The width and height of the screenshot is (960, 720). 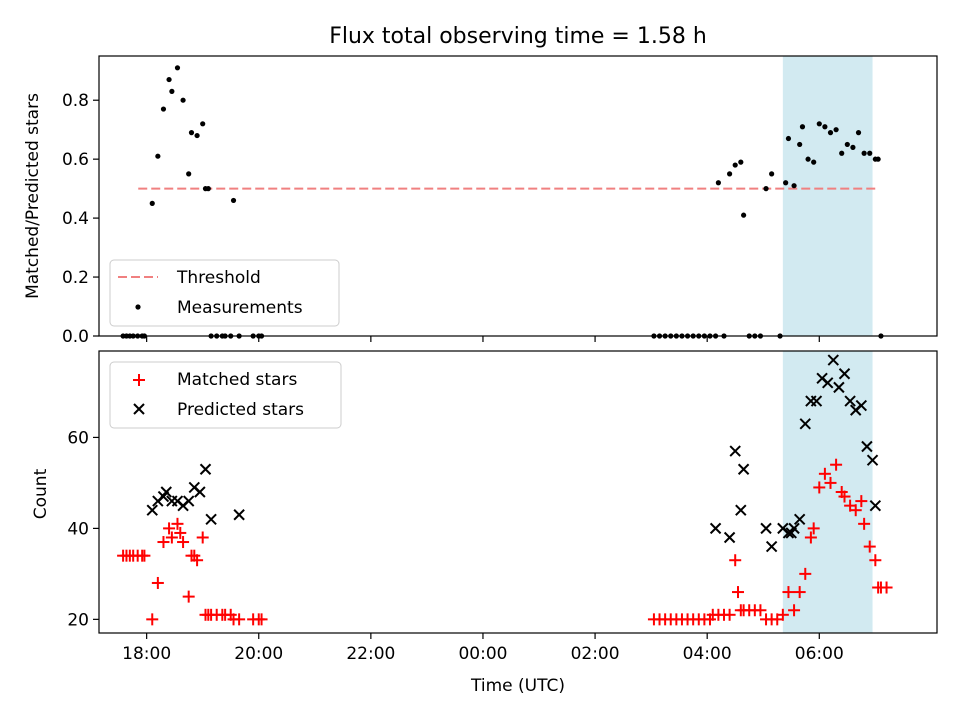 I want to click on x-tick-label: 18:00, so click(x=146, y=654).